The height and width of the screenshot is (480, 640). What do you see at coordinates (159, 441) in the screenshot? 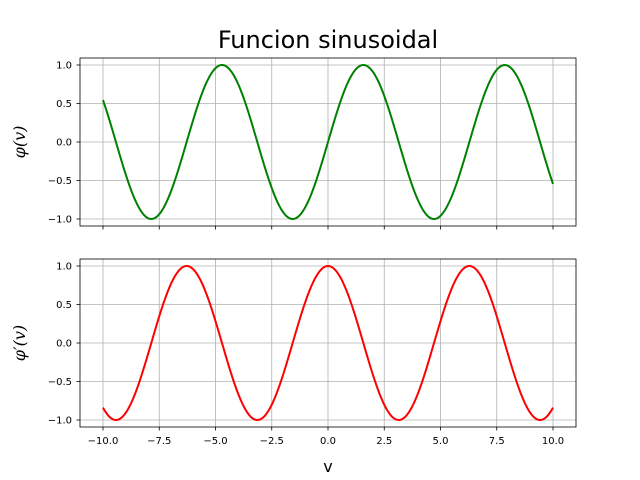
I see `x-tick-label: −7.5` at bounding box center [159, 441].